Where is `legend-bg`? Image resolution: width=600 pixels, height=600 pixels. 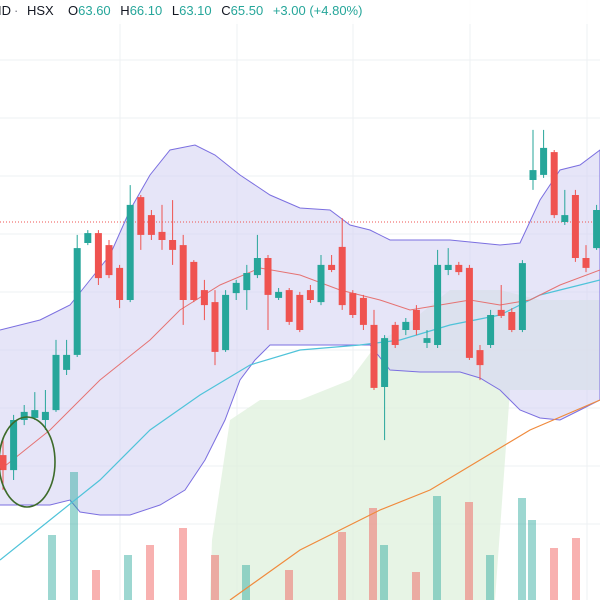 legend-bg is located at coordinates (300, 12).